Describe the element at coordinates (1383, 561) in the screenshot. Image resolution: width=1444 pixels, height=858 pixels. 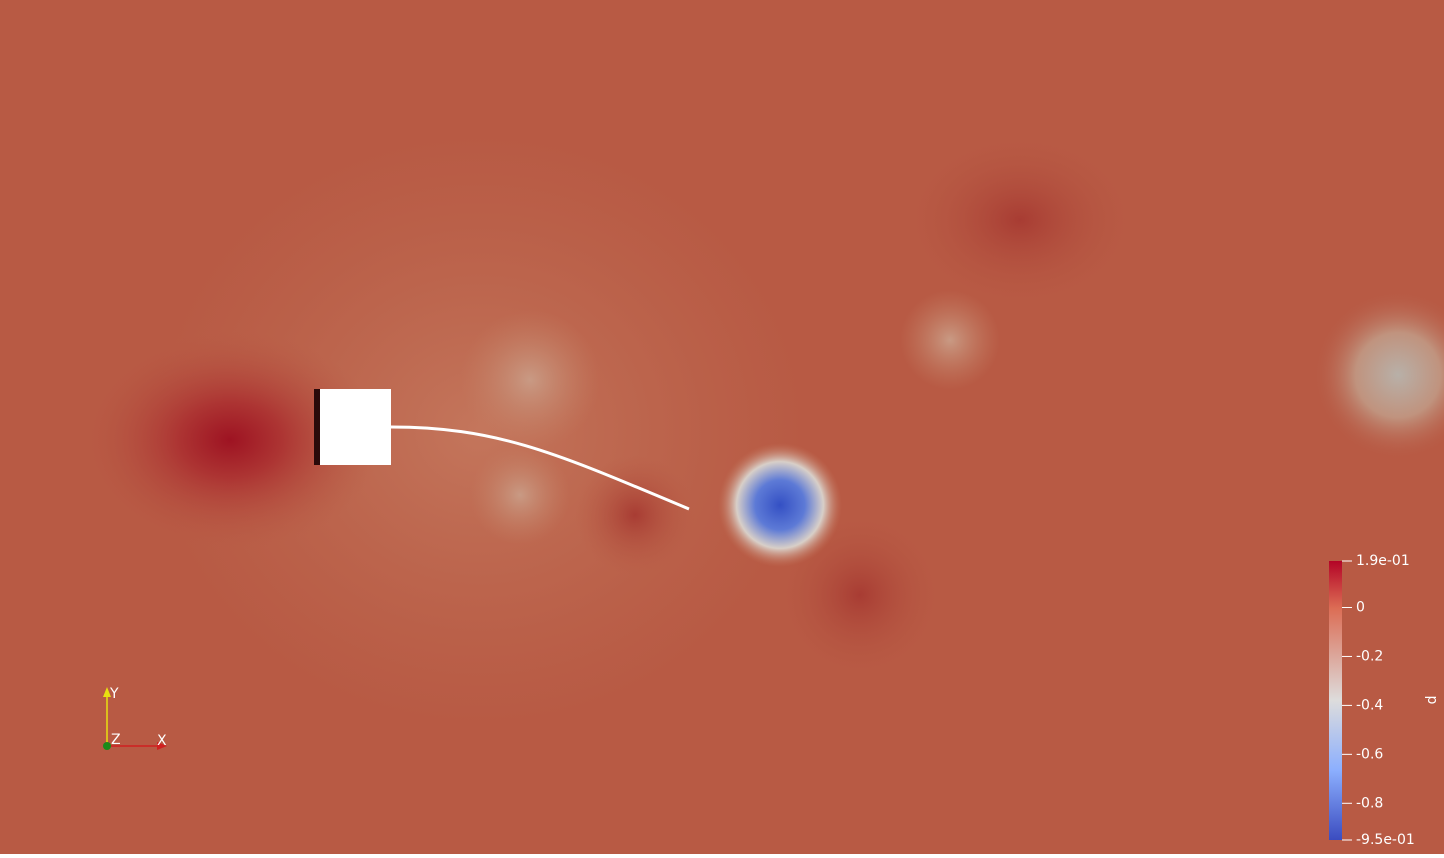
I see `colorbar-tick-label: 1.9e-01` at that location.